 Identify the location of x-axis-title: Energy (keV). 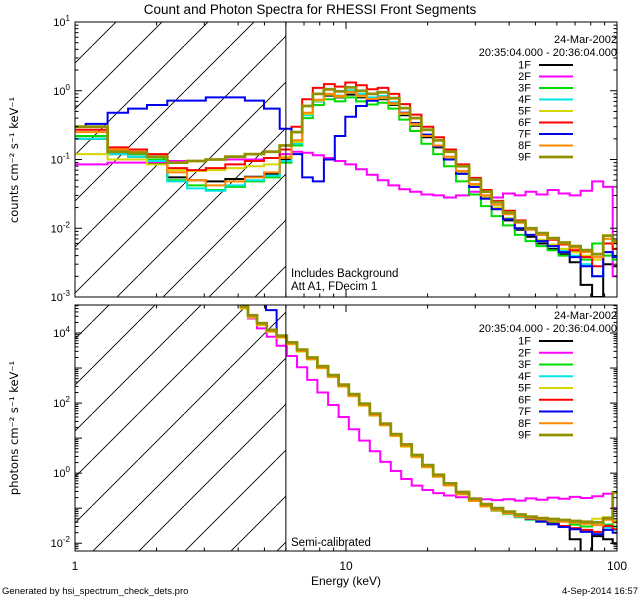
(346, 581).